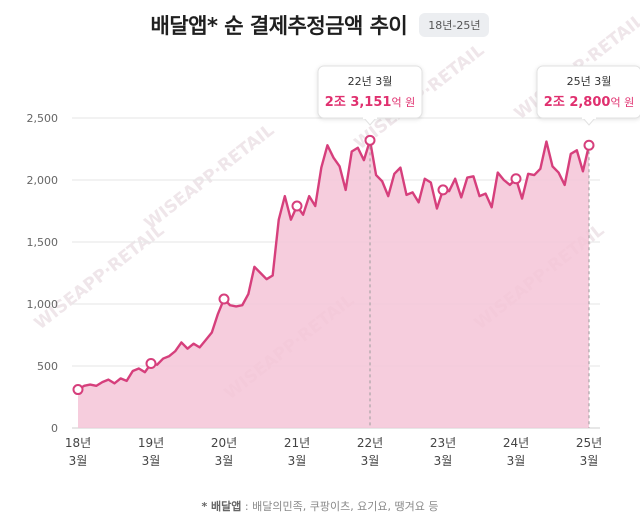 Image resolution: width=640 pixels, height=520 pixels. What do you see at coordinates (210, 177) in the screenshot?
I see `watermark-text: WISEAPP·RETAIL` at bounding box center [210, 177].